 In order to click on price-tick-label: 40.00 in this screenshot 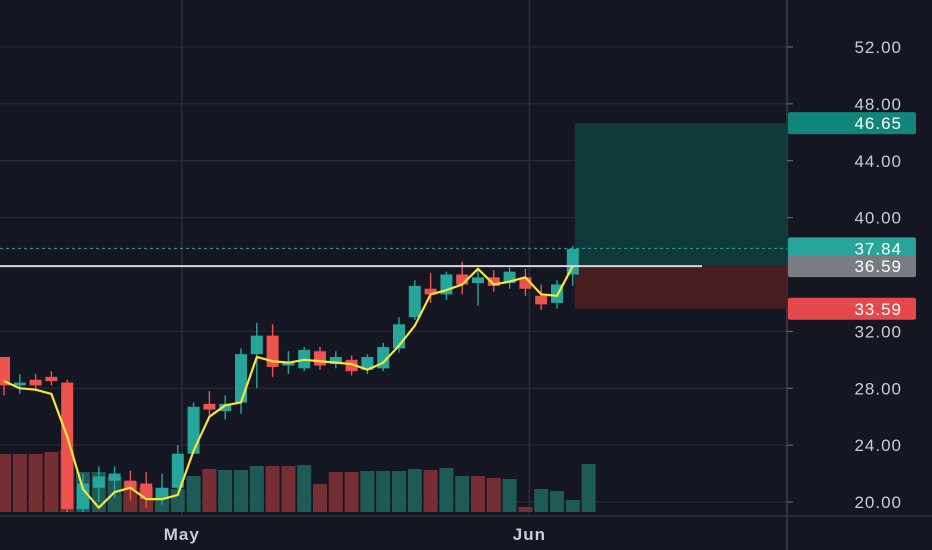, I will do `click(878, 218)`.